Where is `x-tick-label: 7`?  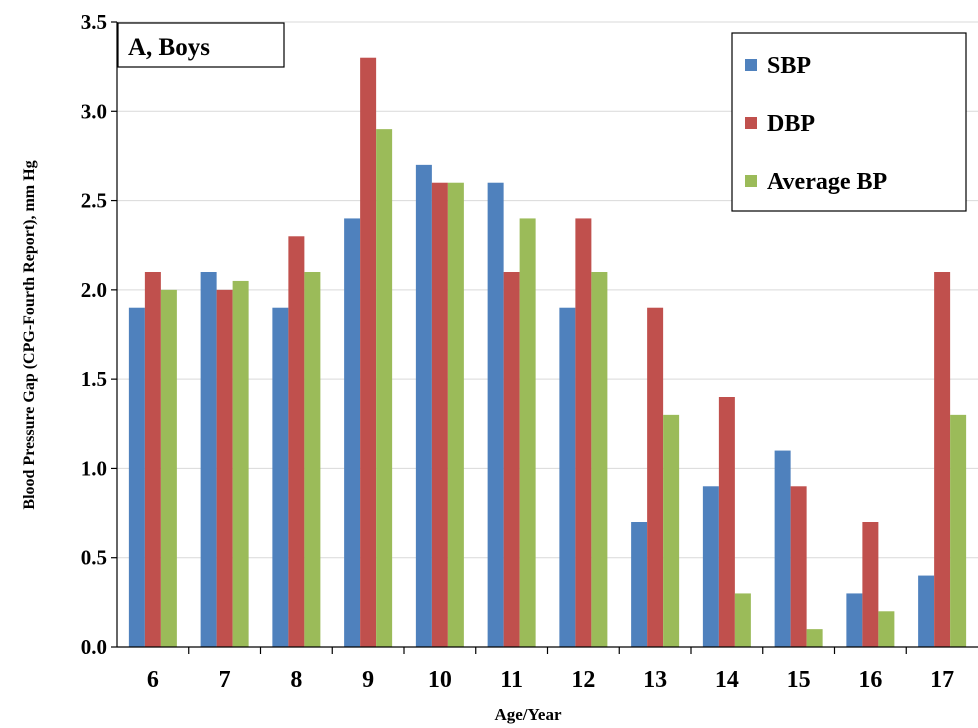
x-tick-label: 7 is located at coordinates (225, 680).